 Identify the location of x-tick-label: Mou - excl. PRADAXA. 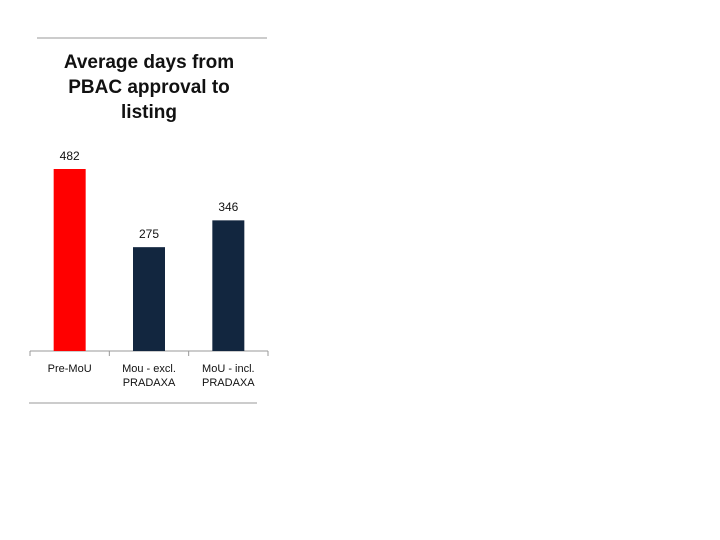
(149, 376).